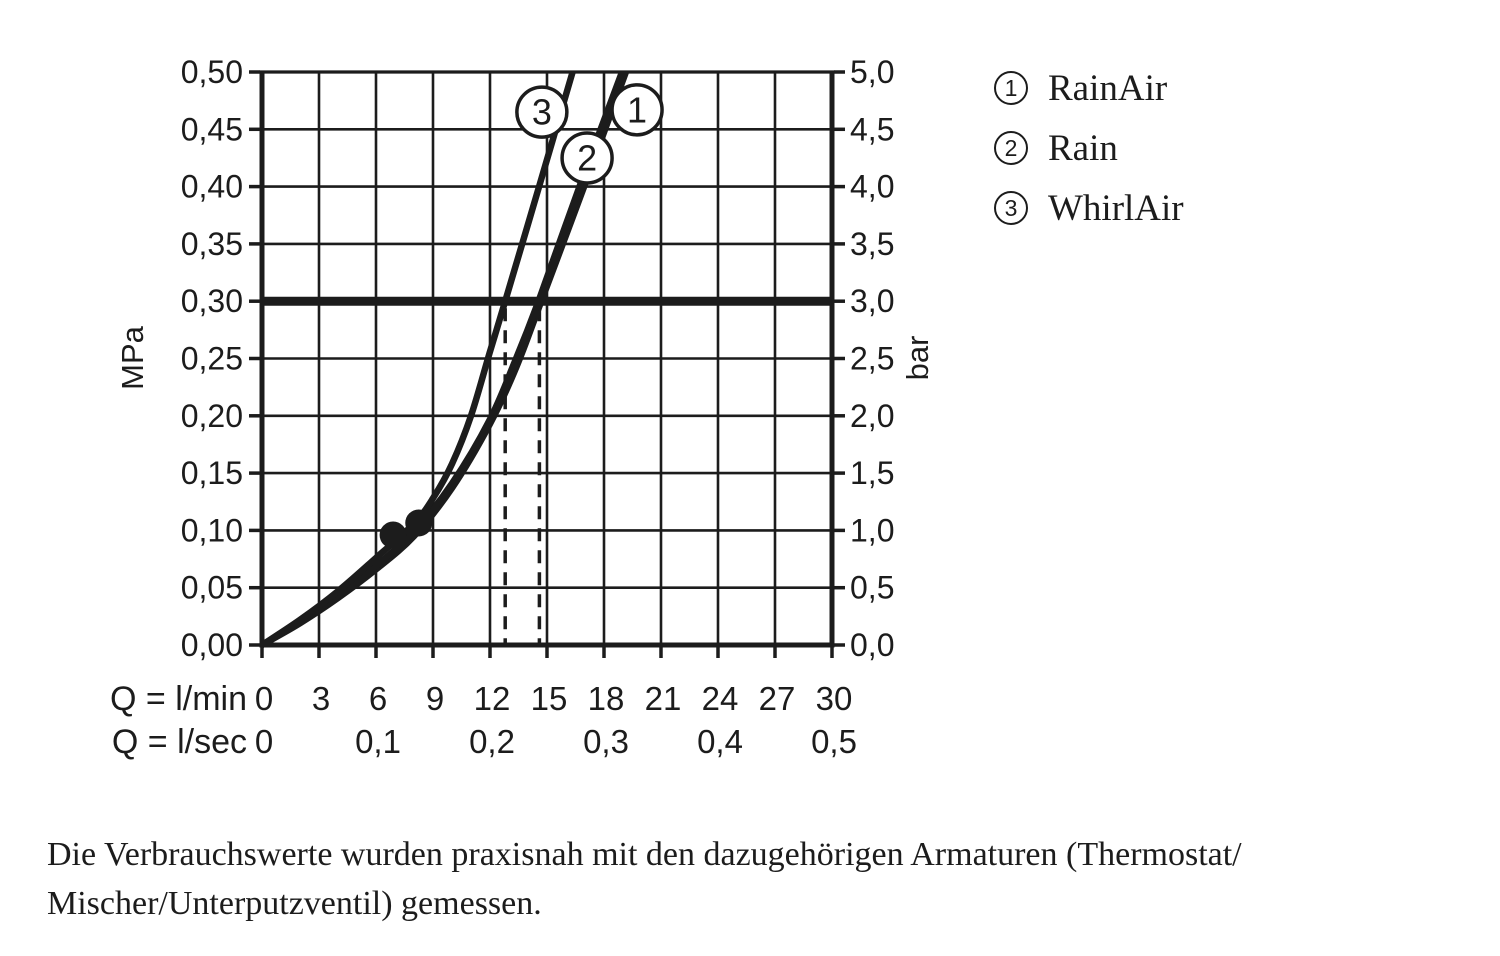 Image resolution: width=1500 pixels, height=956 pixels. What do you see at coordinates (872, 359) in the screenshot?
I see `right-axis-tick-label: 2,5` at bounding box center [872, 359].